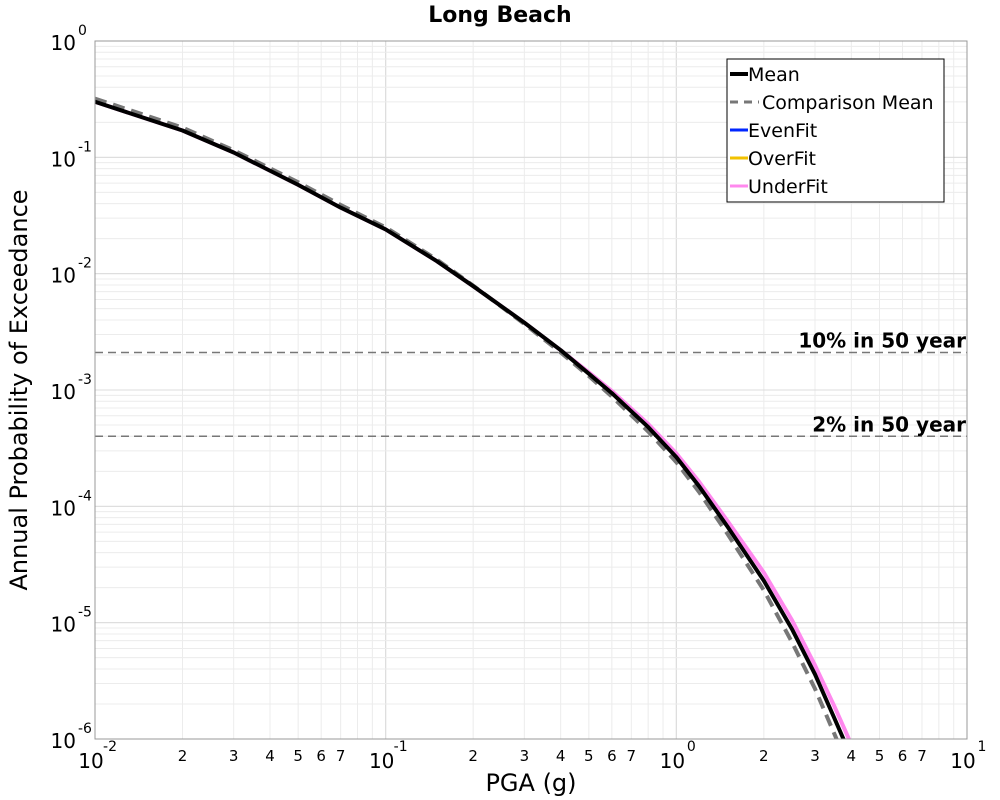  Describe the element at coordinates (85, 264) in the screenshot. I see `y-tick-exponent: -2` at that location.